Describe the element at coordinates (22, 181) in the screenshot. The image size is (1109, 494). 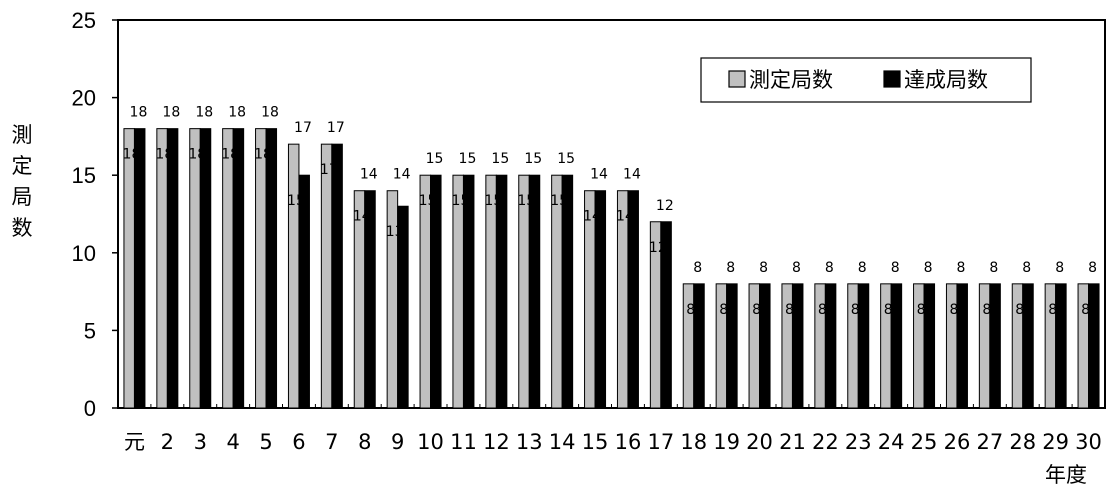
I see `y-axis-title: 測定局数` at that location.